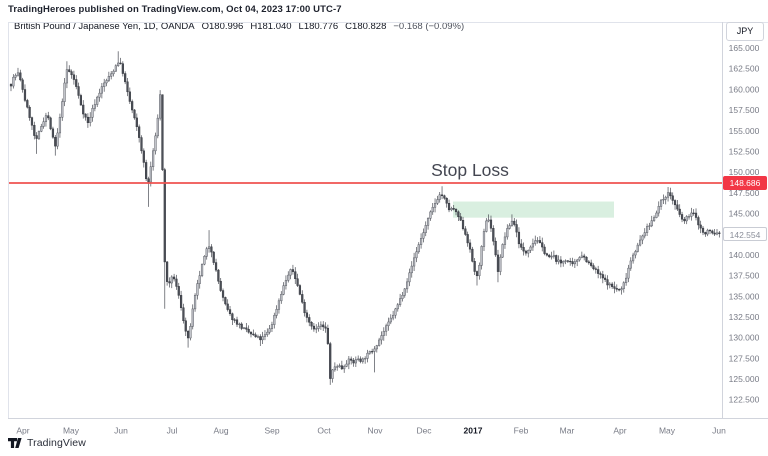 This screenshot has height=456, width=768. What do you see at coordinates (220, 431) in the screenshot?
I see `svg-text: Aug` at bounding box center [220, 431].